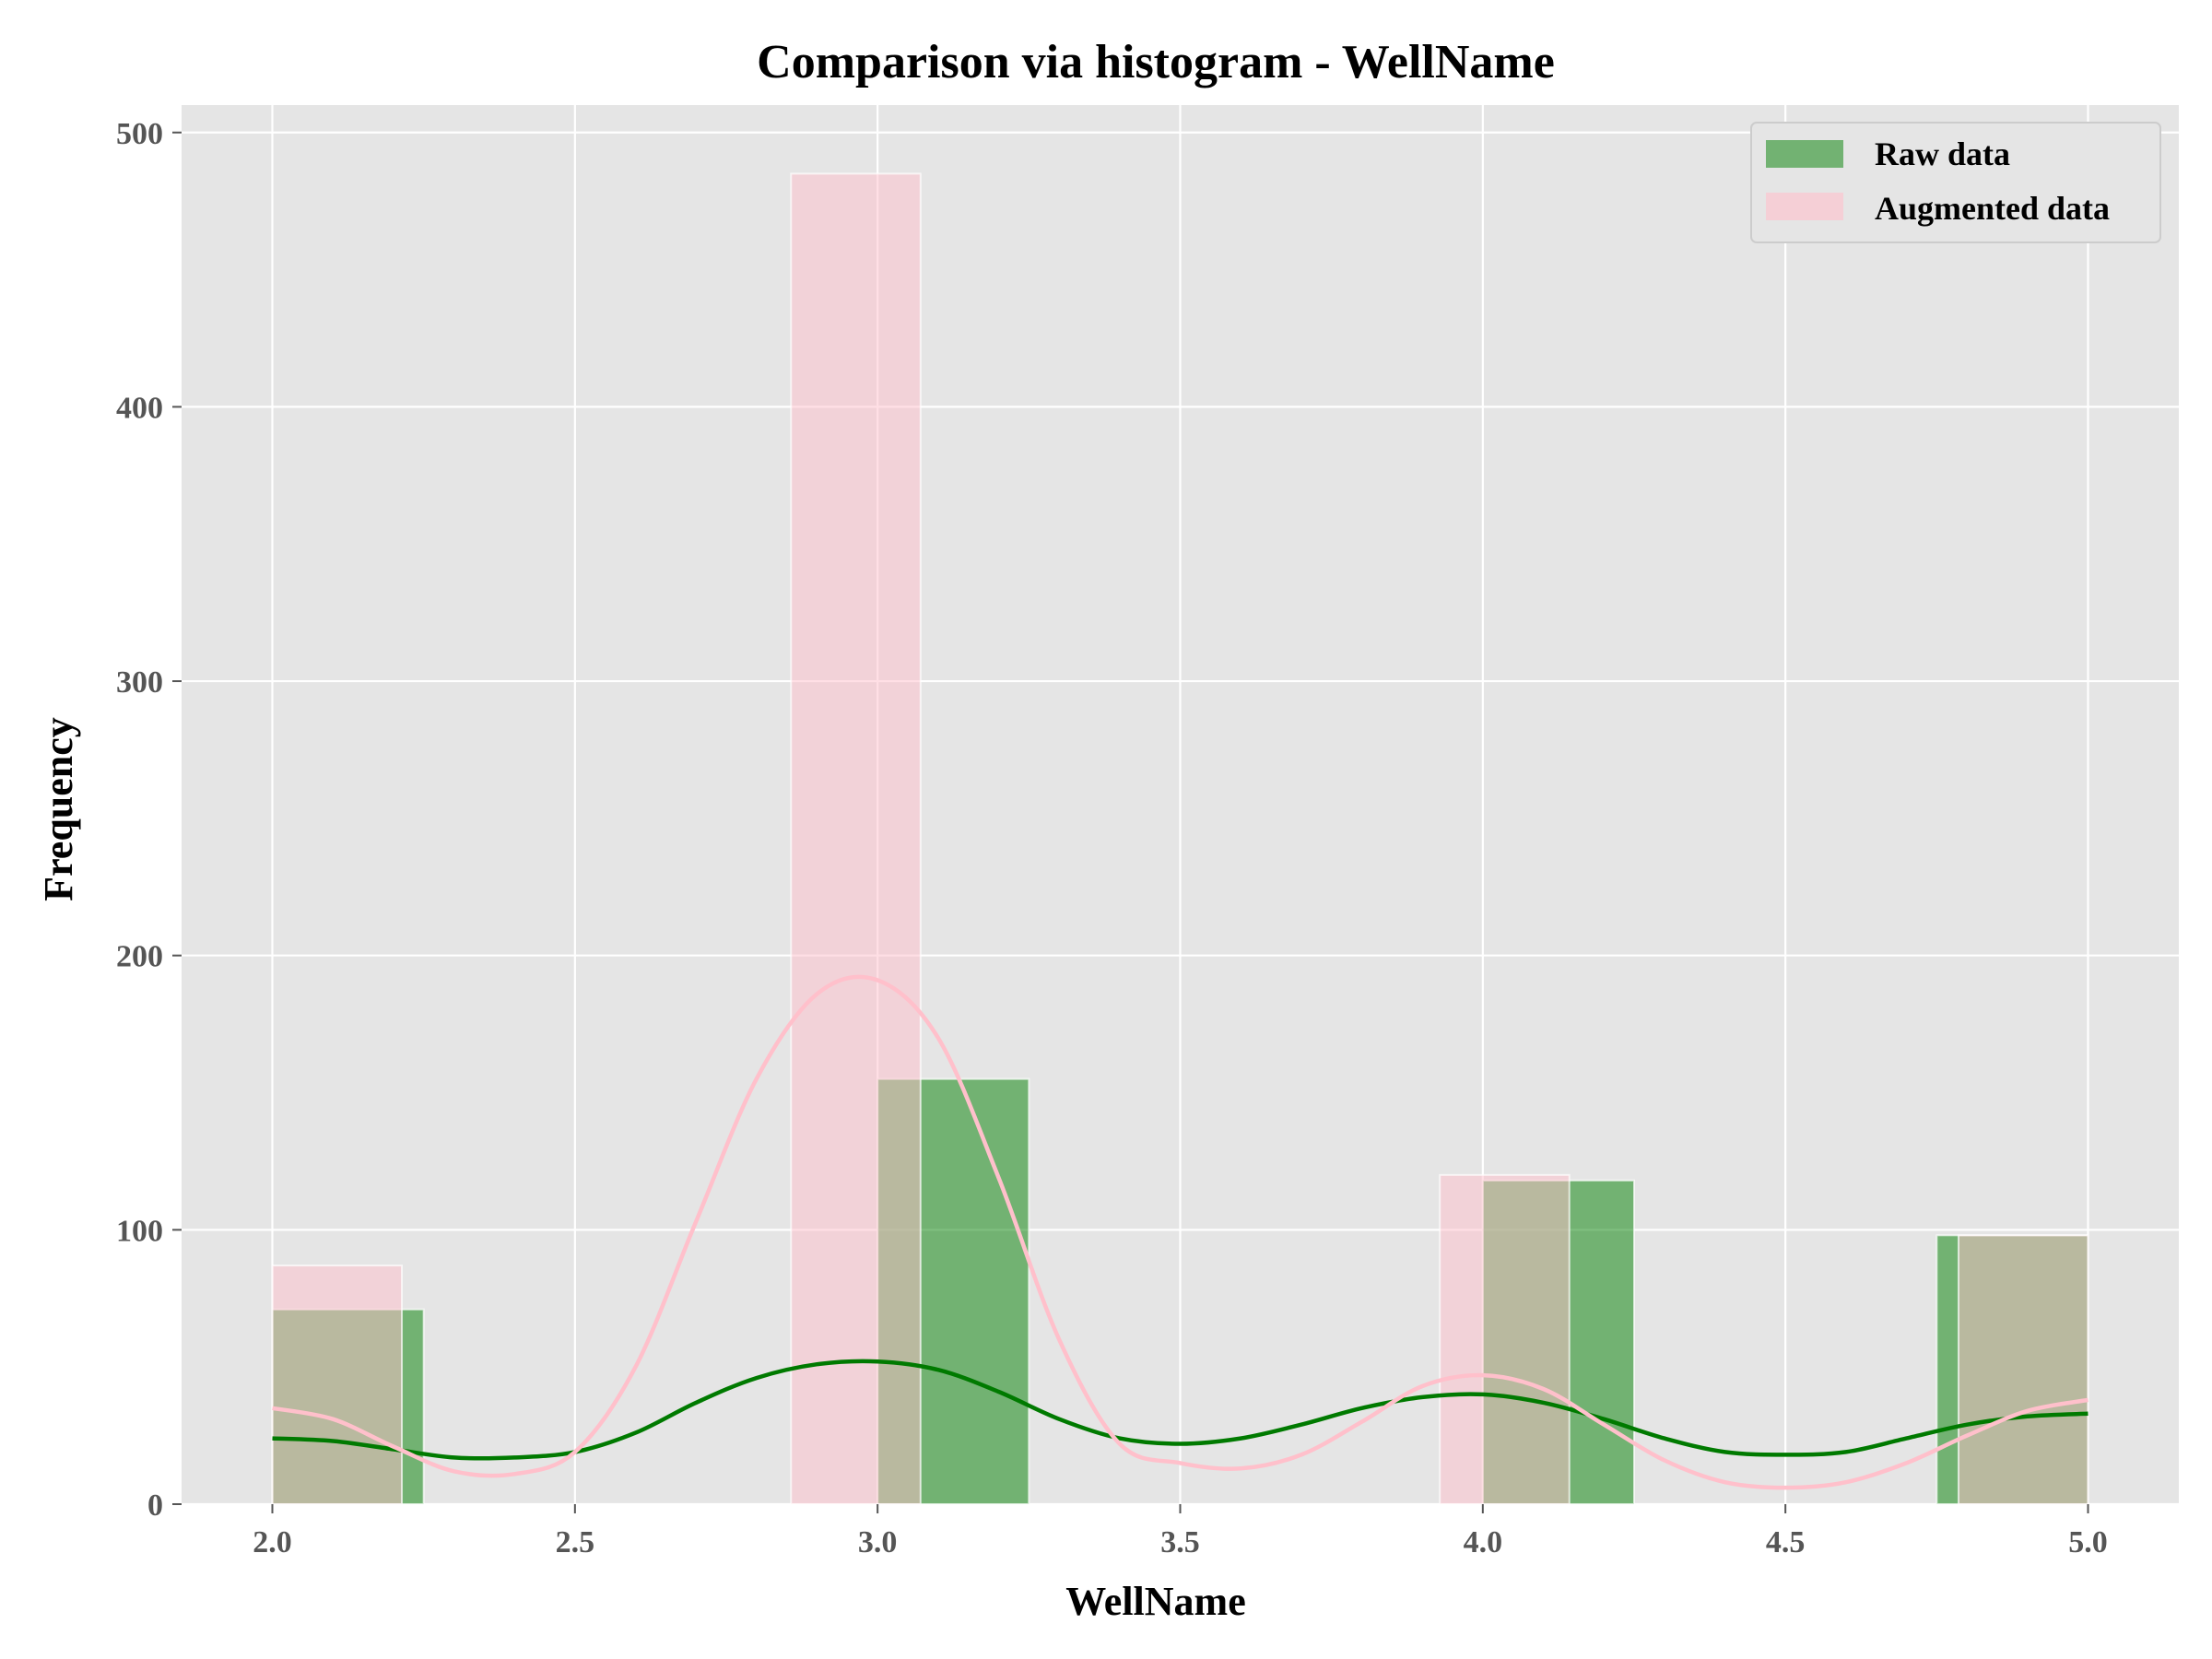 The image size is (2212, 1659). What do you see at coordinates (2088, 1542) in the screenshot?
I see `x-tick-label: 5.0` at bounding box center [2088, 1542].